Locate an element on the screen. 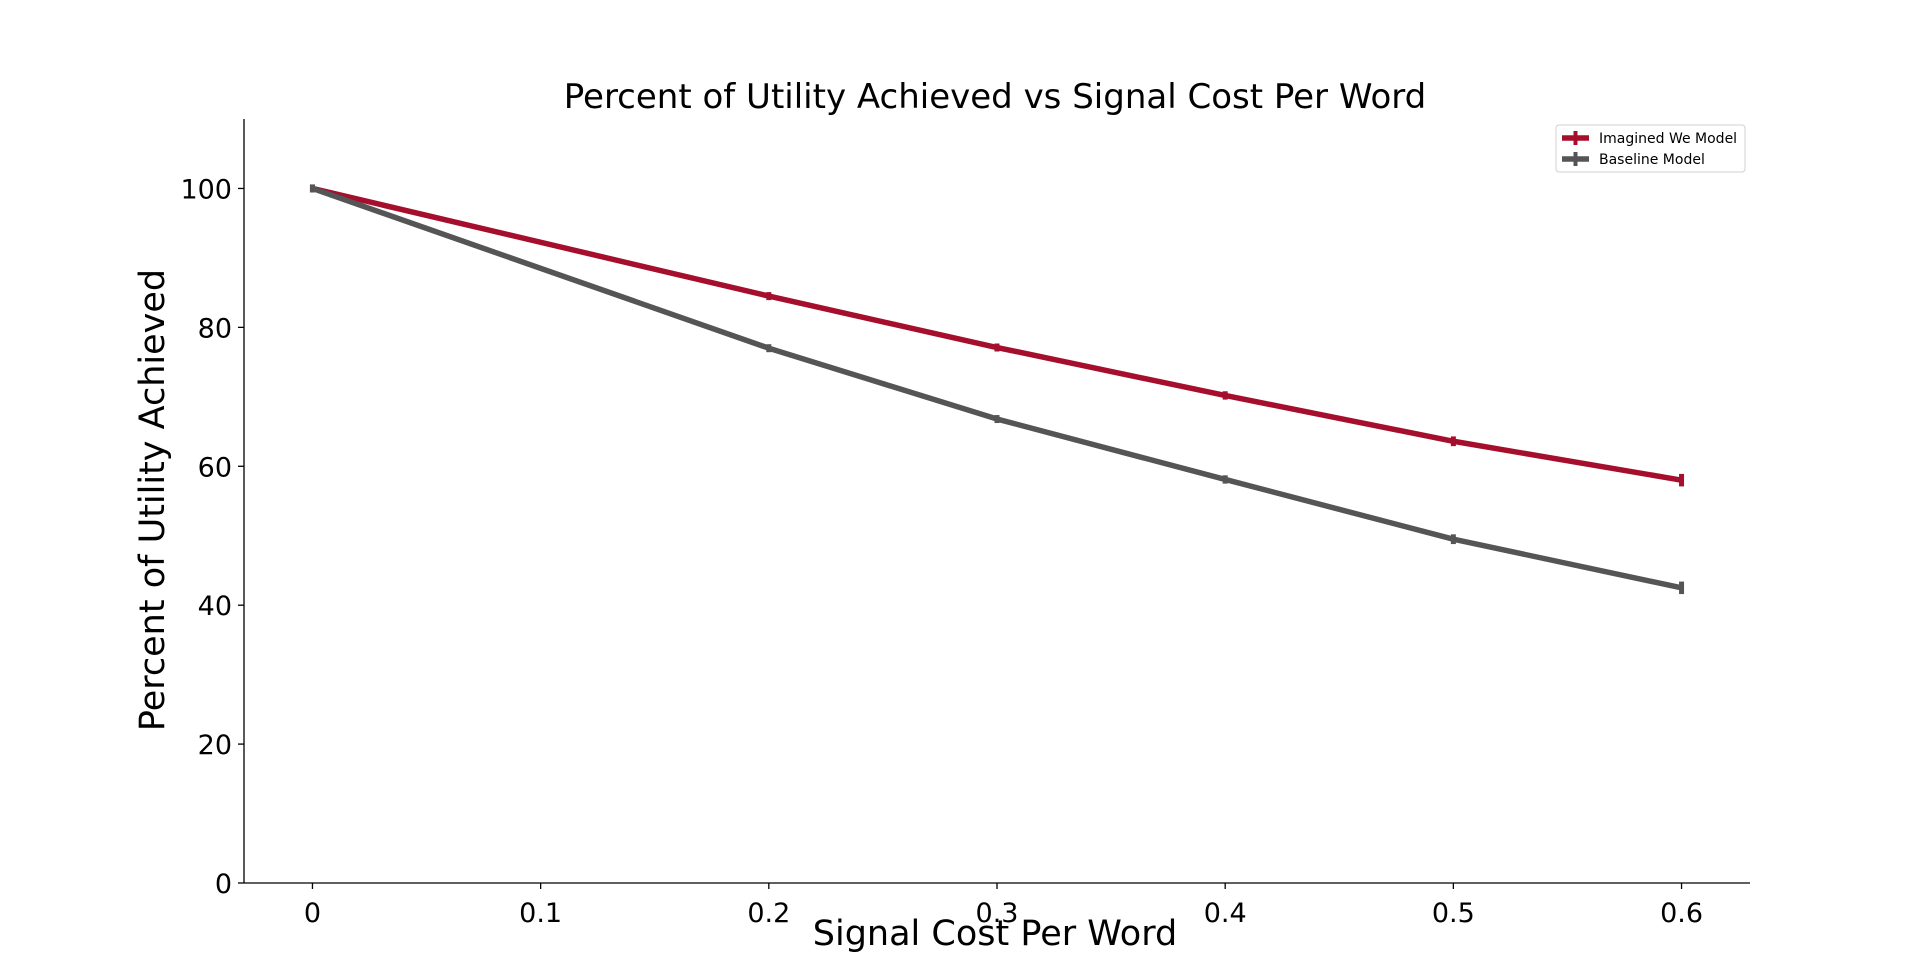 The image size is (1920, 977). x-tick-label: 0.4 is located at coordinates (1225, 913).